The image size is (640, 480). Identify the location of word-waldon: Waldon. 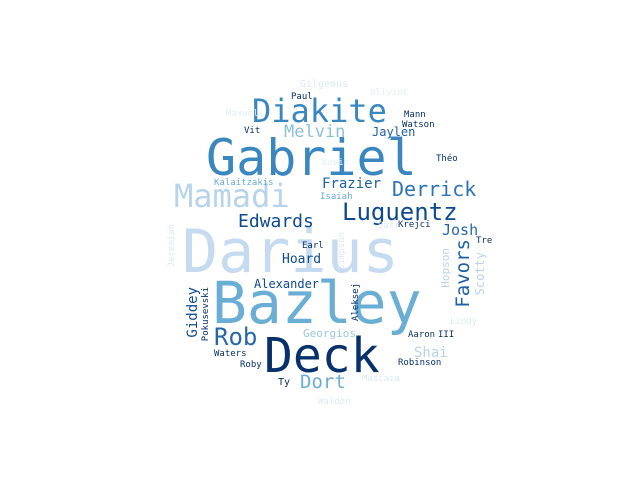
(334, 402).